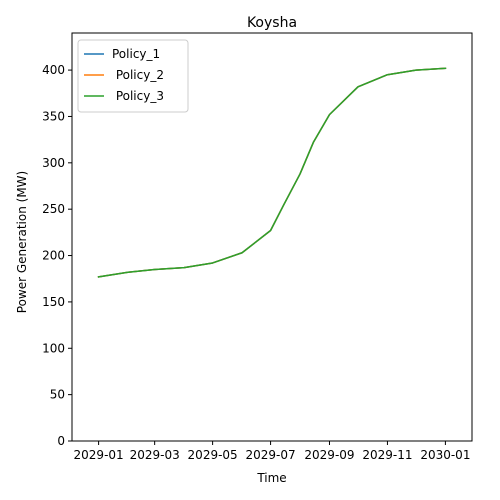 The width and height of the screenshot is (500, 500). What do you see at coordinates (445, 455) in the screenshot?
I see `x-tick-label: 2030-01` at bounding box center [445, 455].